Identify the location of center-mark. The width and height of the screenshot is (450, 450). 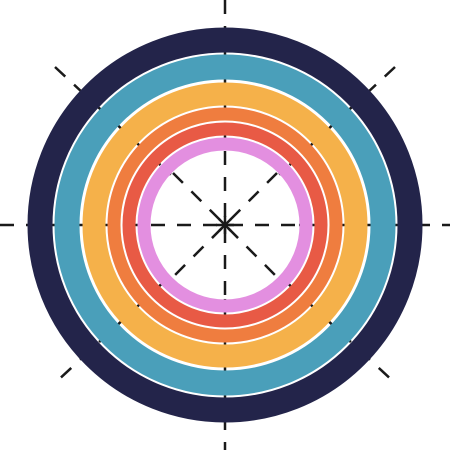
(225, 225).